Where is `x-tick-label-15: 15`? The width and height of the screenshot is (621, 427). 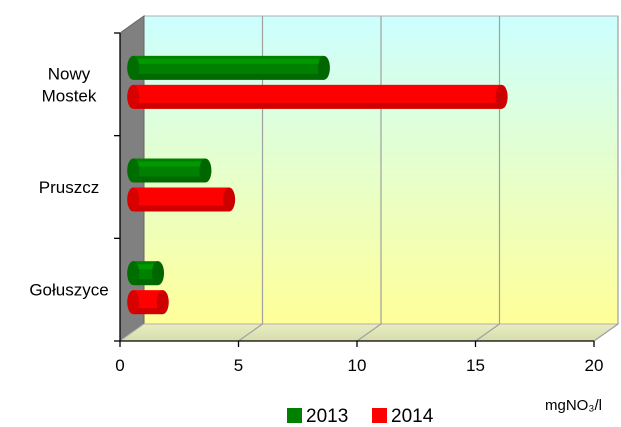 x-tick-label-15: 15 is located at coordinates (475, 365).